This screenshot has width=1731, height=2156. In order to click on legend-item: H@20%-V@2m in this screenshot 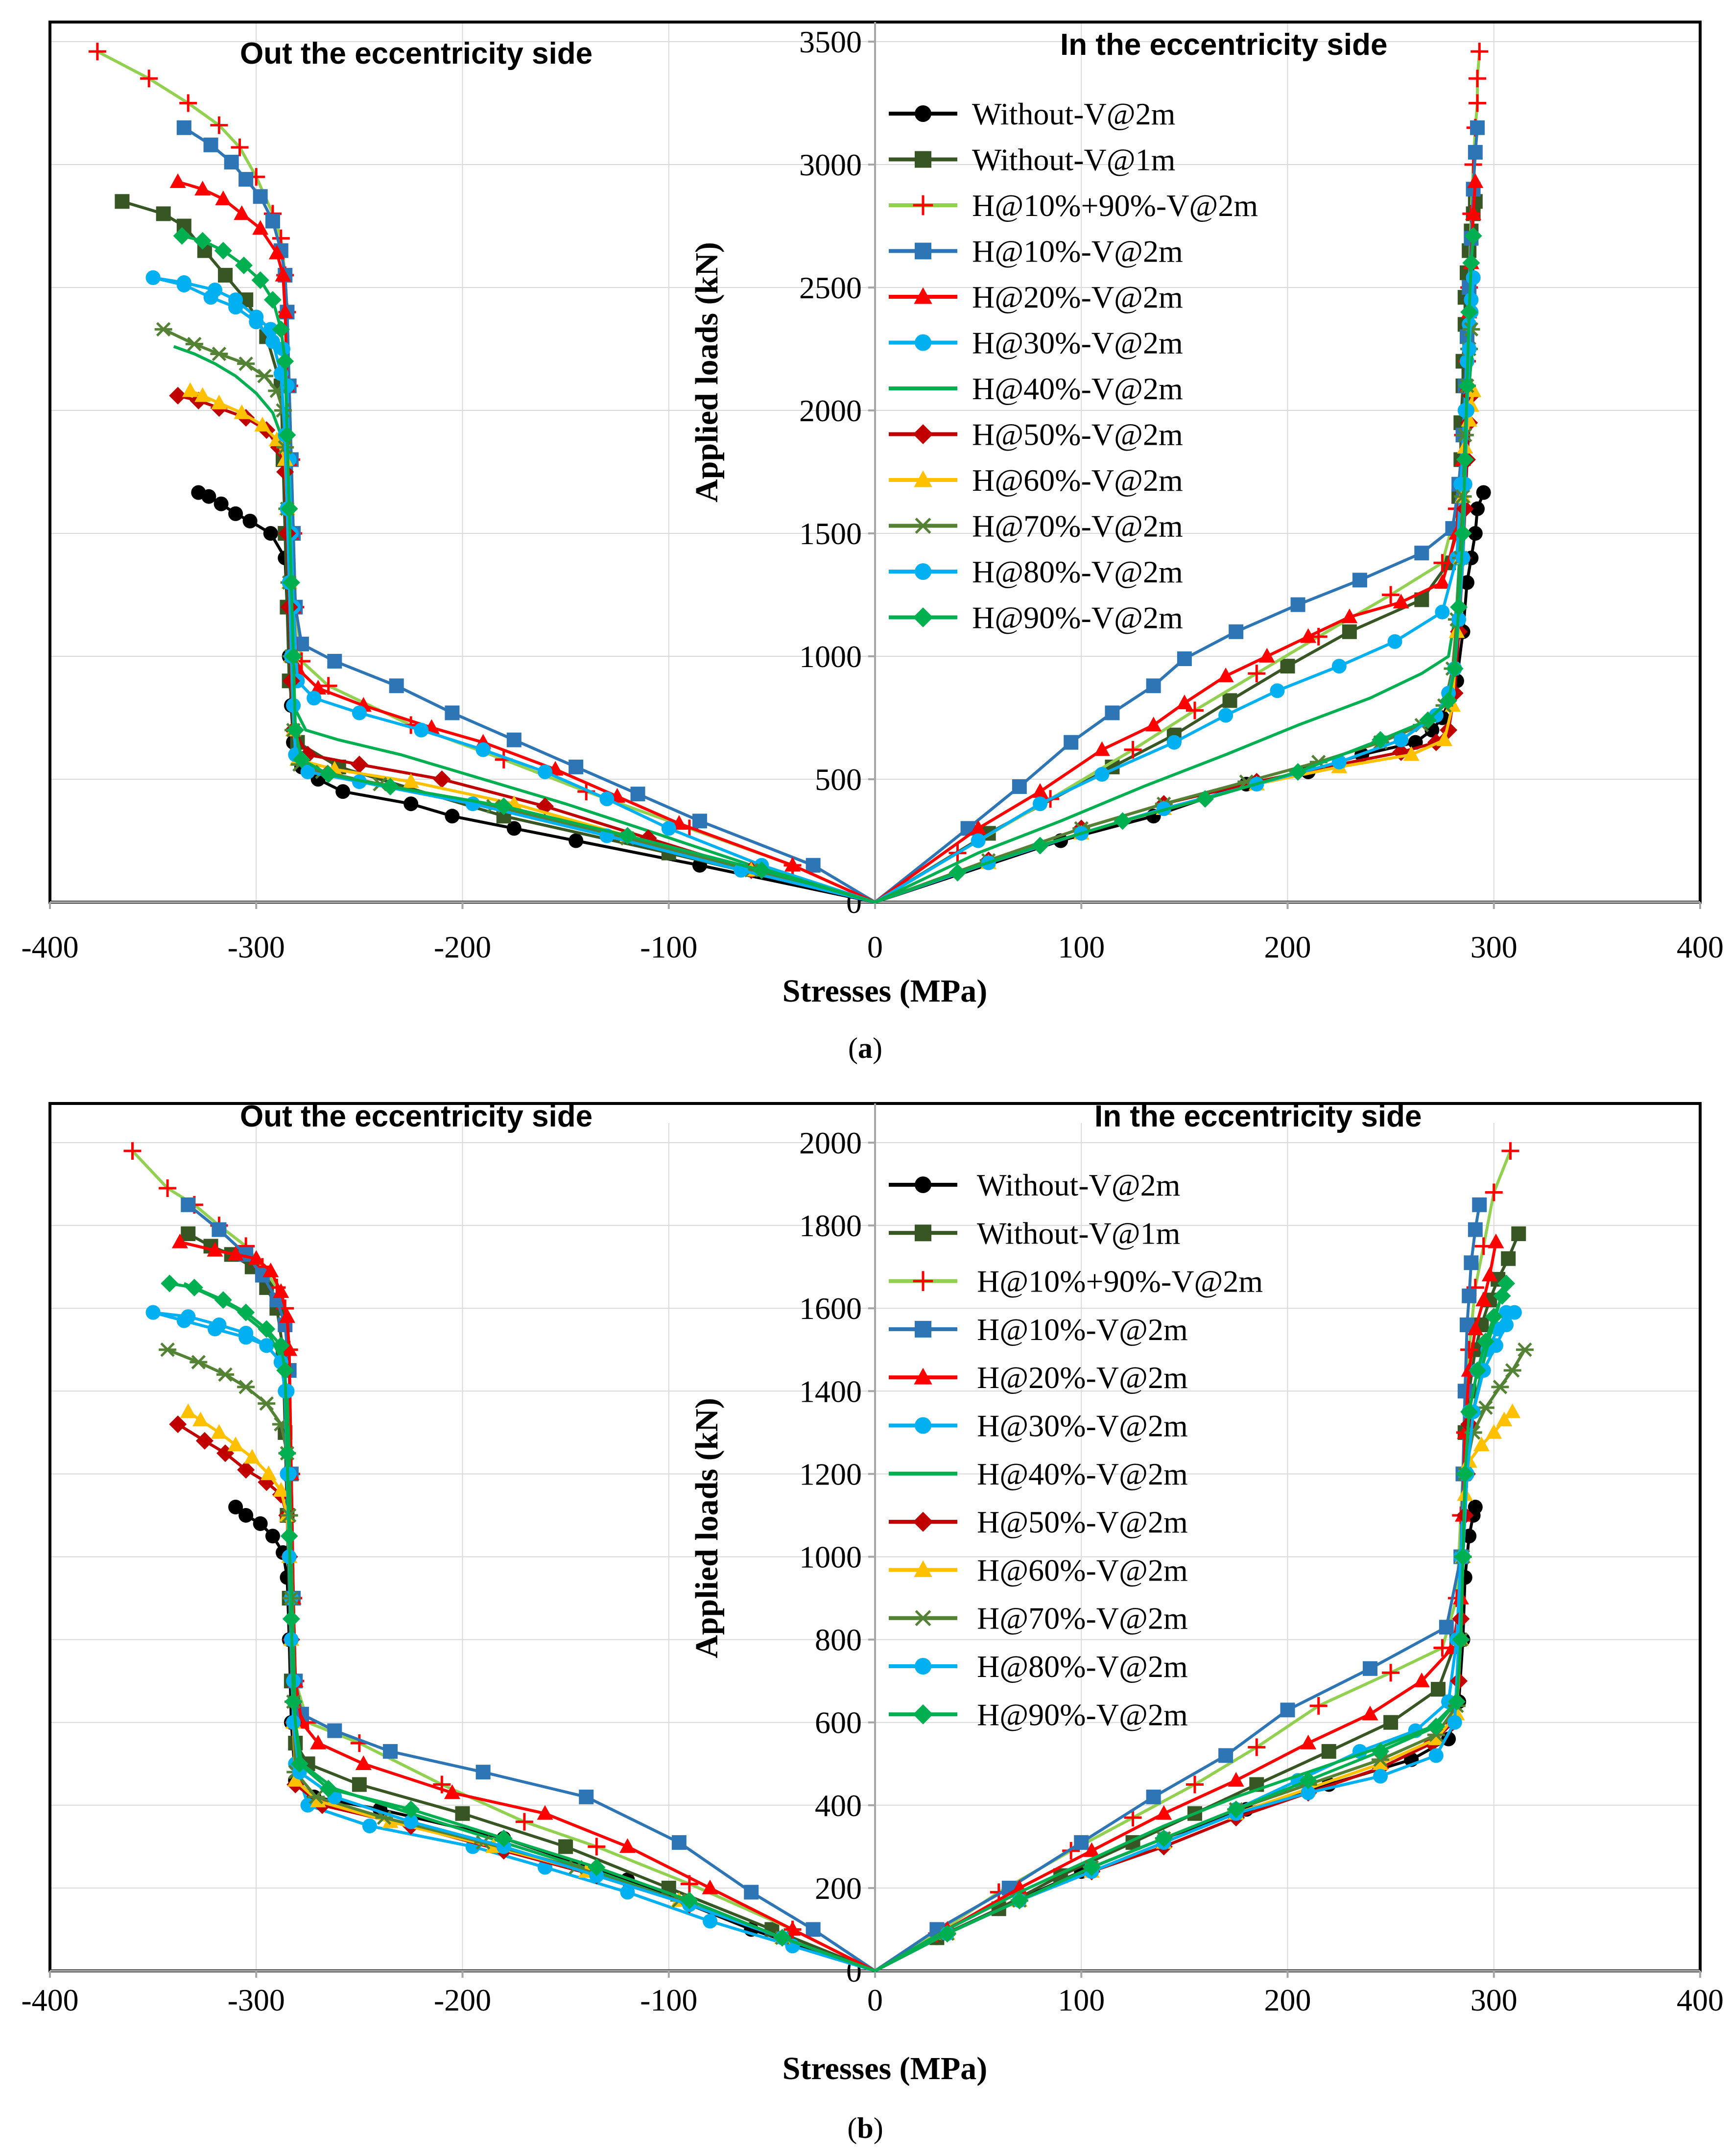, I will do `click(1036, 297)`.